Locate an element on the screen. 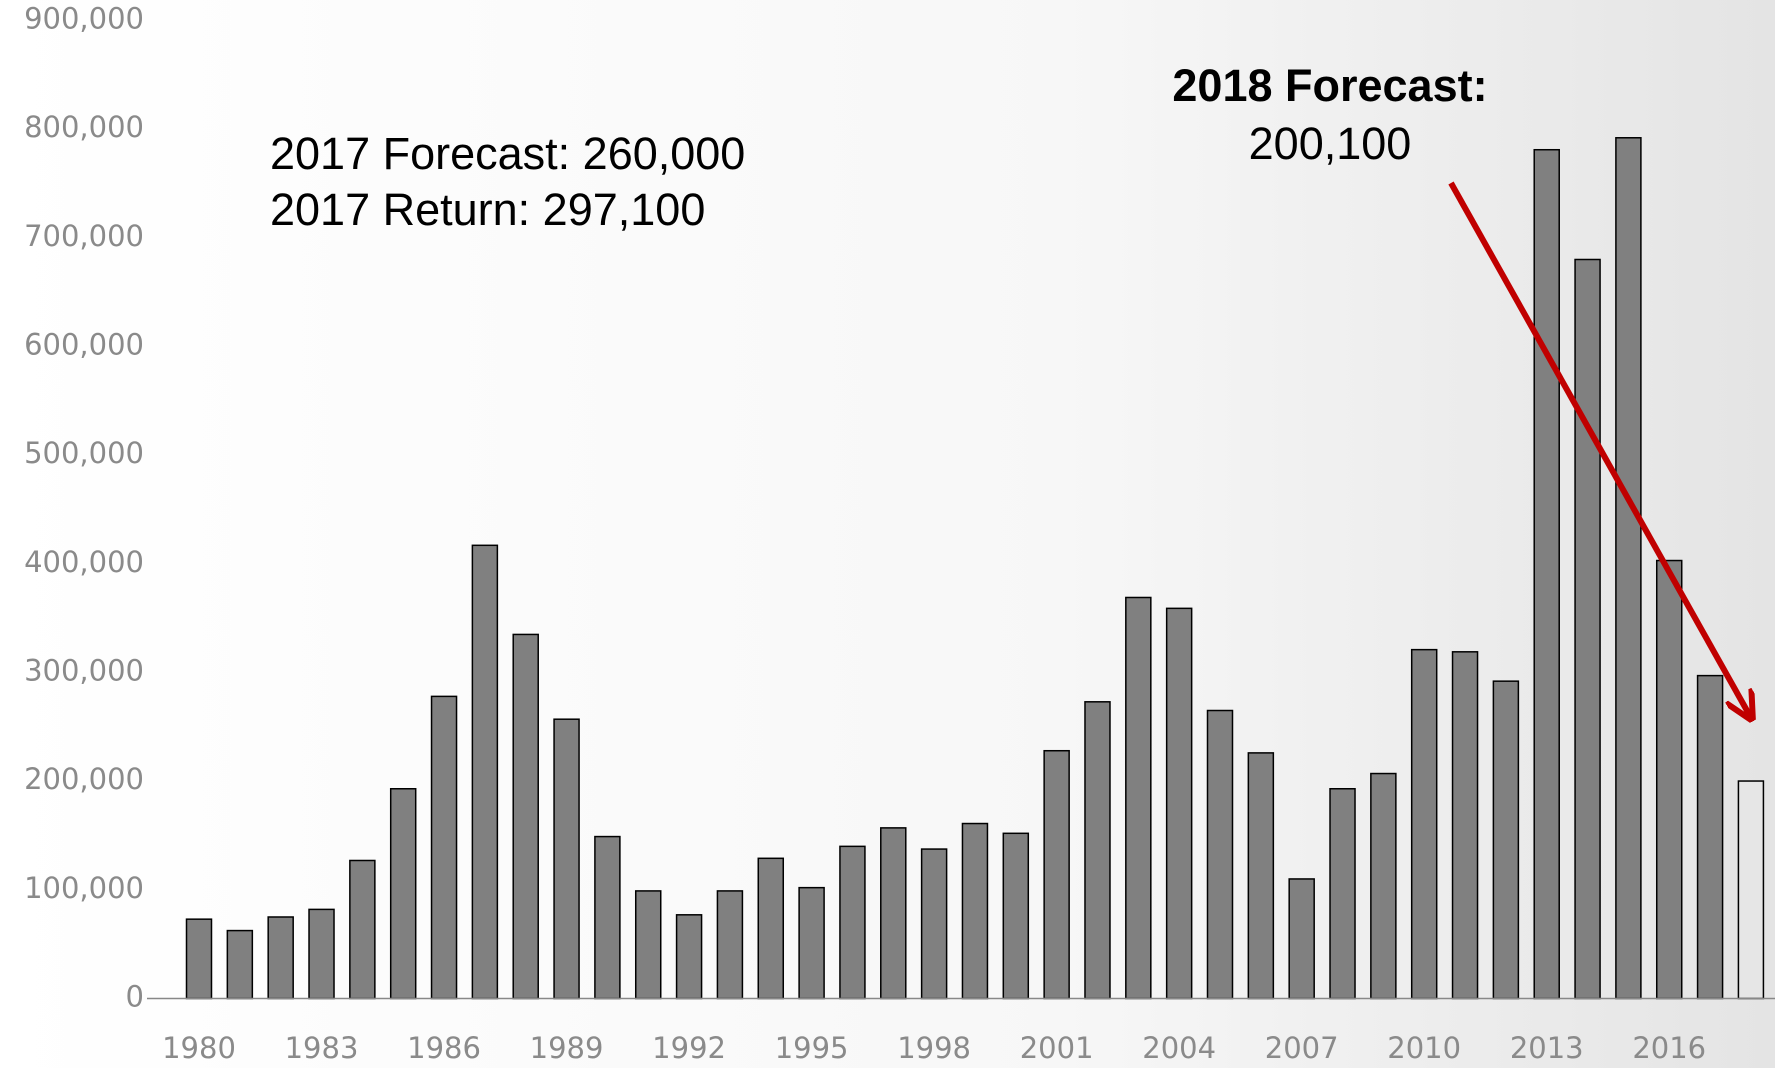  y-tick-label: 800,000 is located at coordinates (84, 127).